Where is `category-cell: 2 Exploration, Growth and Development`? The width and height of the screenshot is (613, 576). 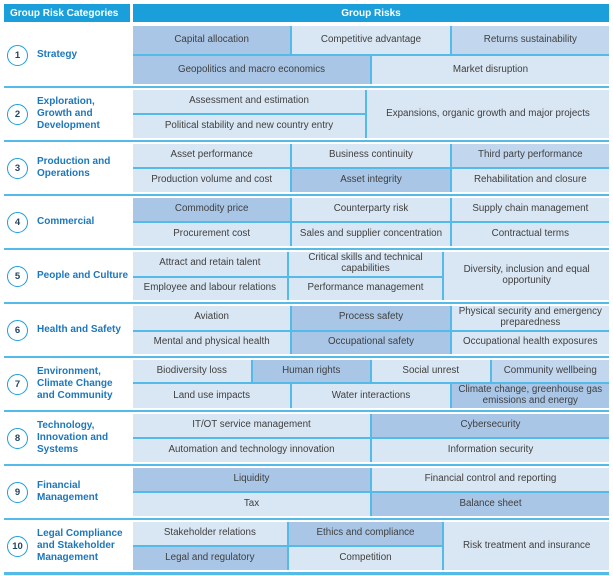
category-cell: 2 Exploration, Growth and Development is located at coordinates (67, 114).